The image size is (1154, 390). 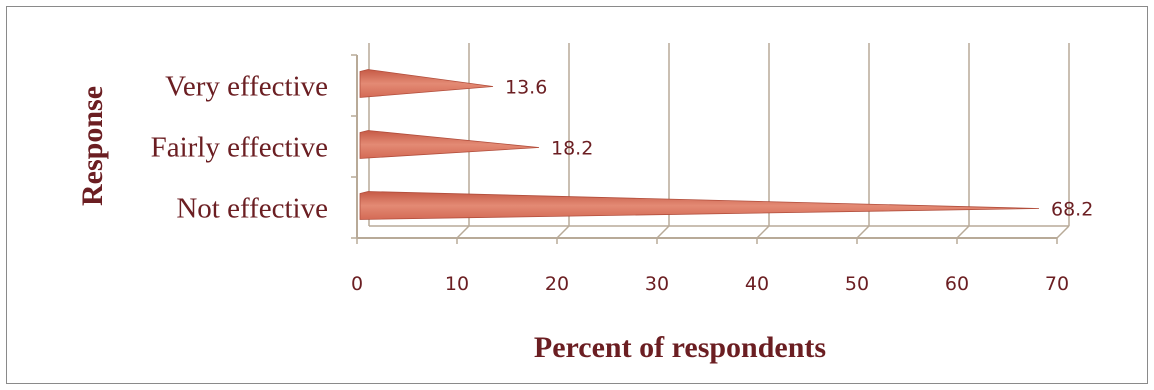 I want to click on category-label: Fairly effective, so click(x=239, y=148).